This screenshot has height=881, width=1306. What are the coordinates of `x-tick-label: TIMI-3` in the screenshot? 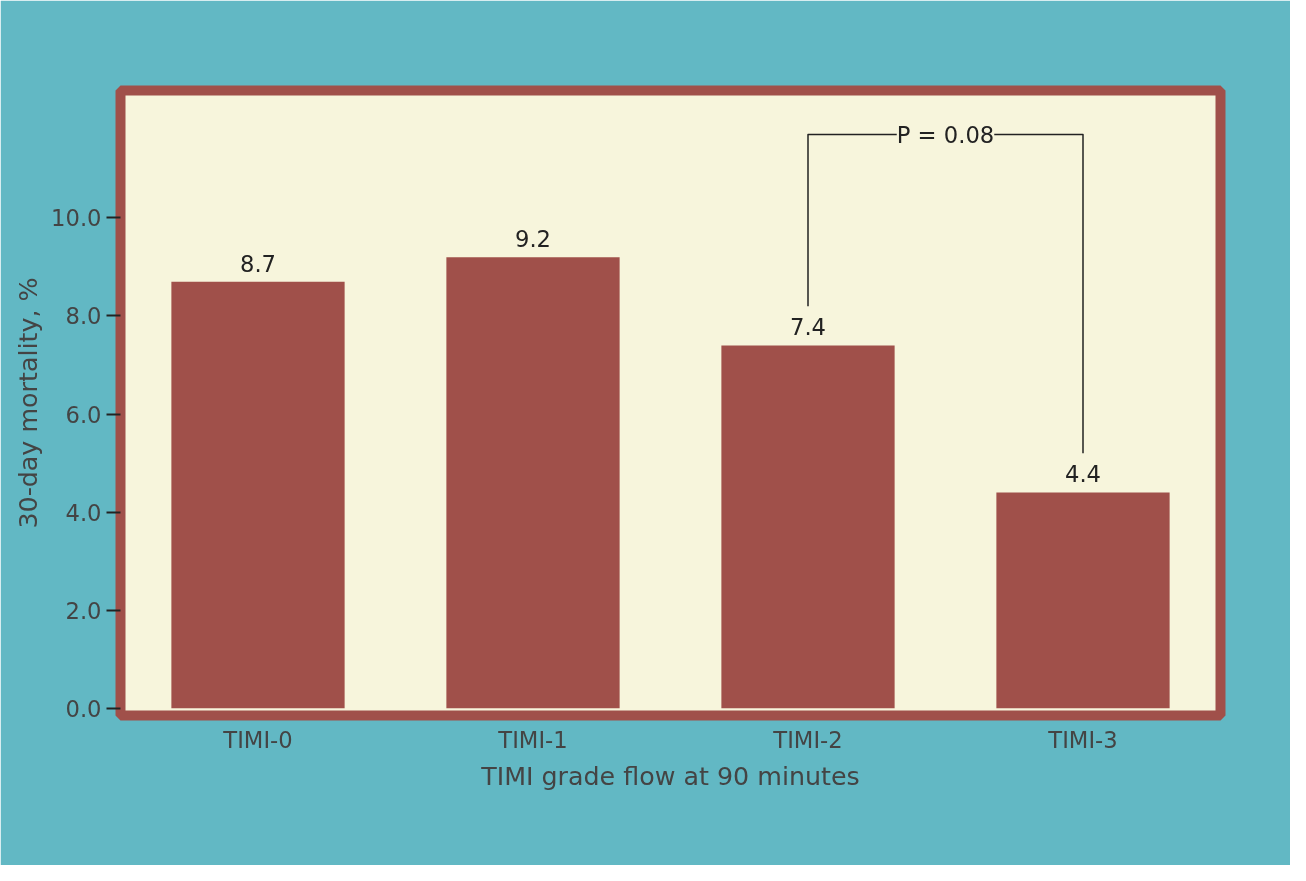 It's located at (1082, 739).